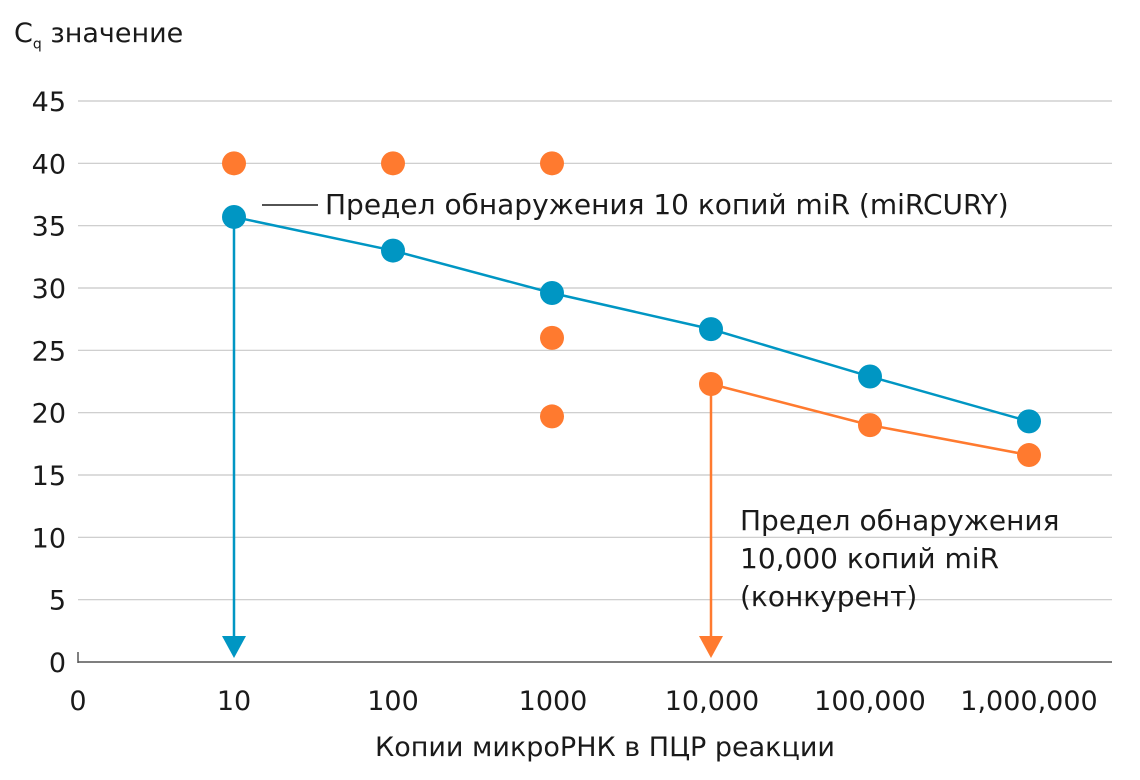 Image resolution: width=1140 pixels, height=780 pixels. What do you see at coordinates (605, 747) in the screenshot?
I see `x-axis-label: Копии микроРНК в ПЦР реакции` at bounding box center [605, 747].